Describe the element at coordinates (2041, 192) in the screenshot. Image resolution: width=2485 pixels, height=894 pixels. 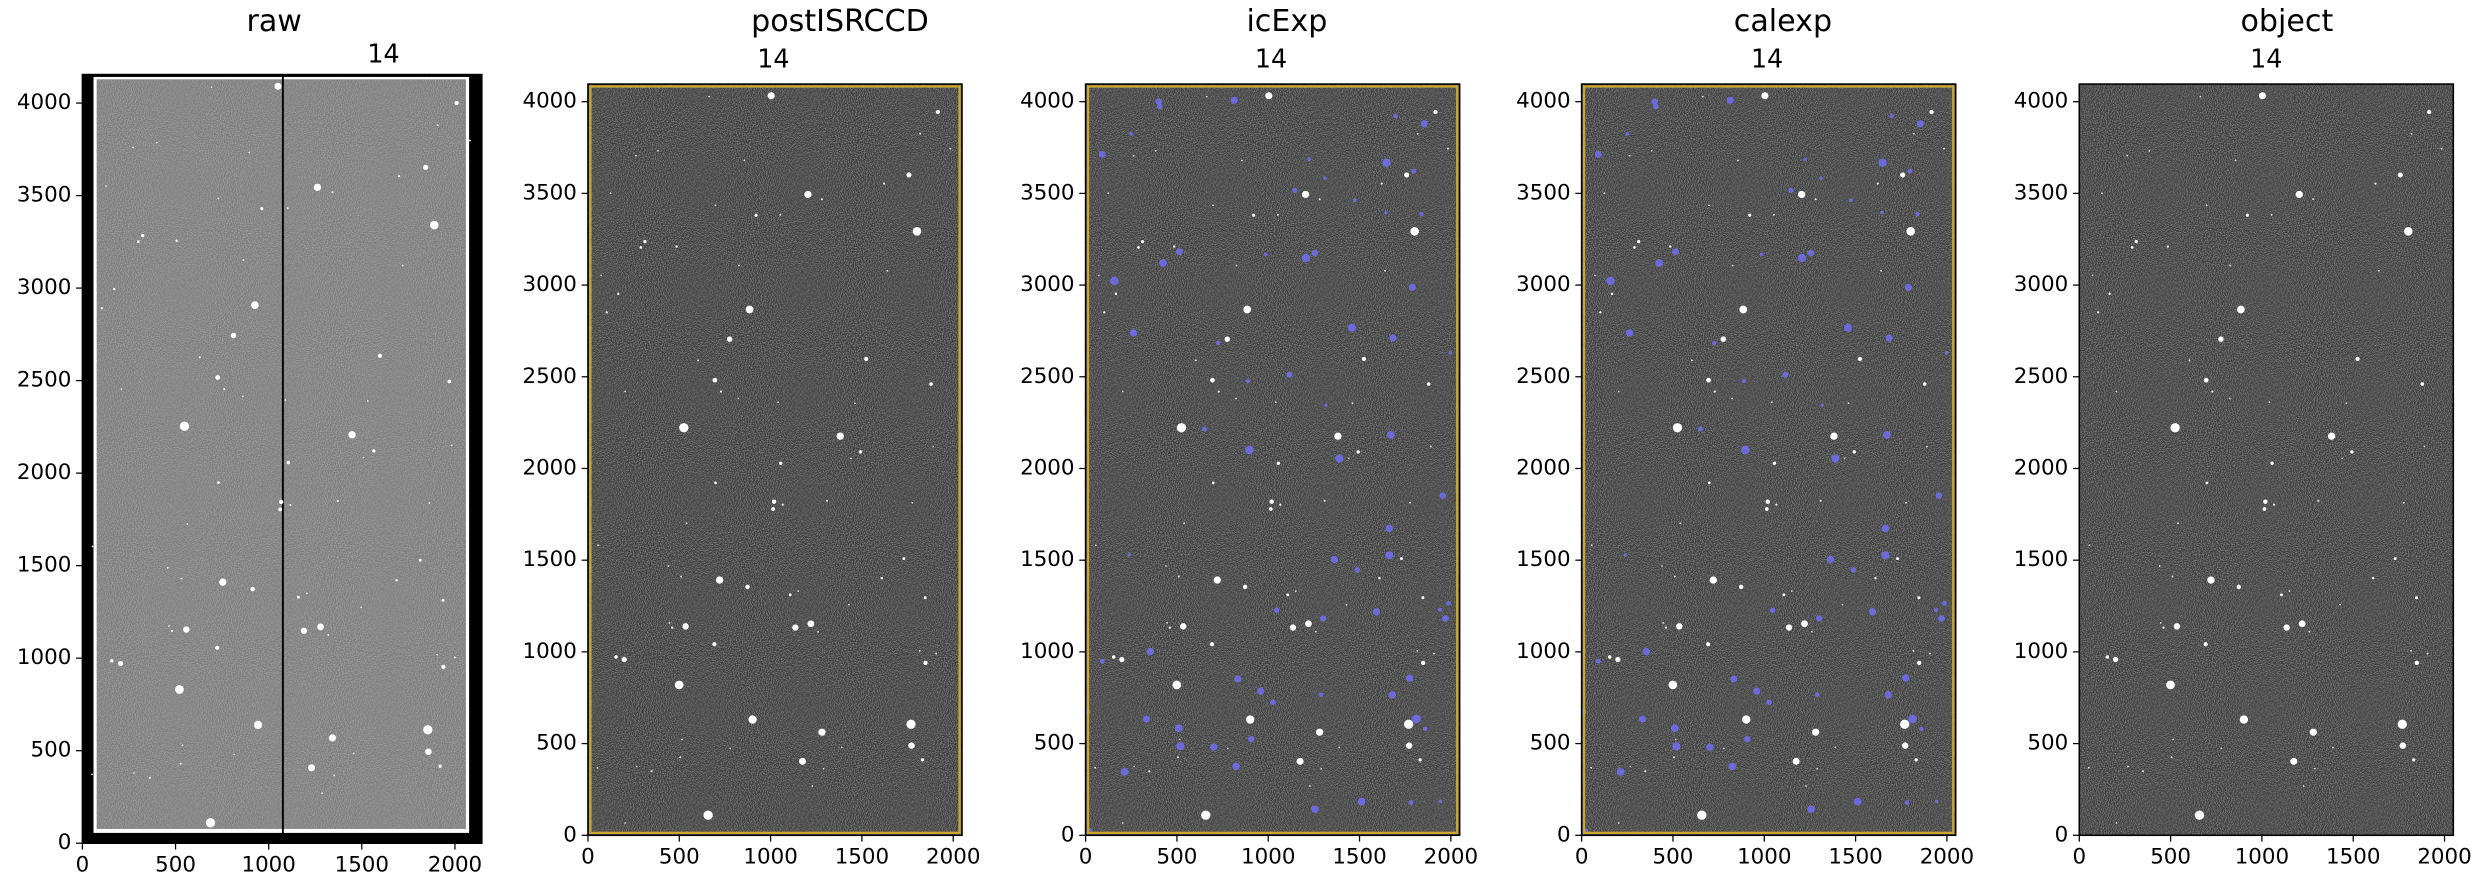
I see `y-tick-label: 3500` at that location.